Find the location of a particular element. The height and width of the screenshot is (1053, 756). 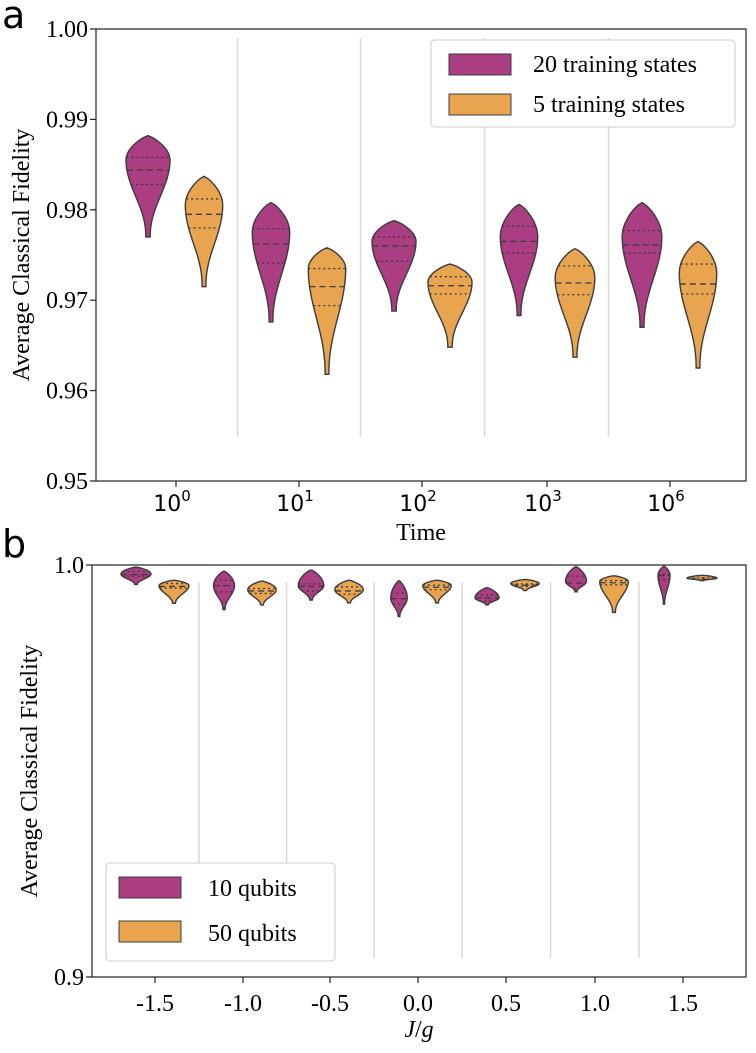

y-tick-label: 1.00 is located at coordinates (67, 30).